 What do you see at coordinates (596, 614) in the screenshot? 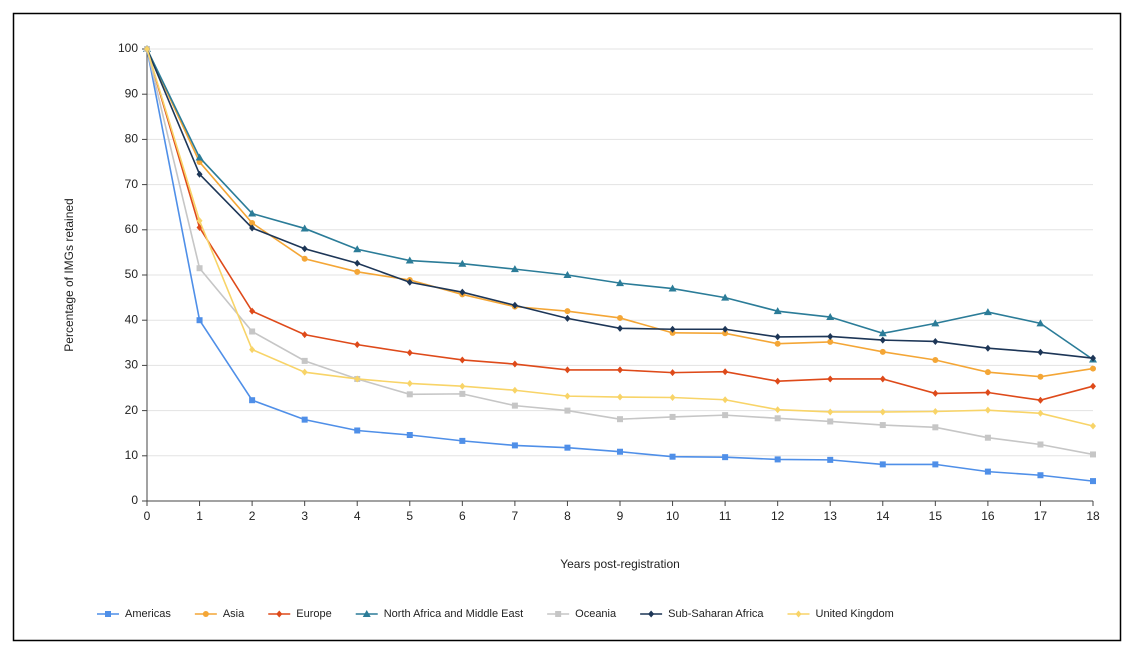
I see `legend-label: Oceania` at bounding box center [596, 614].